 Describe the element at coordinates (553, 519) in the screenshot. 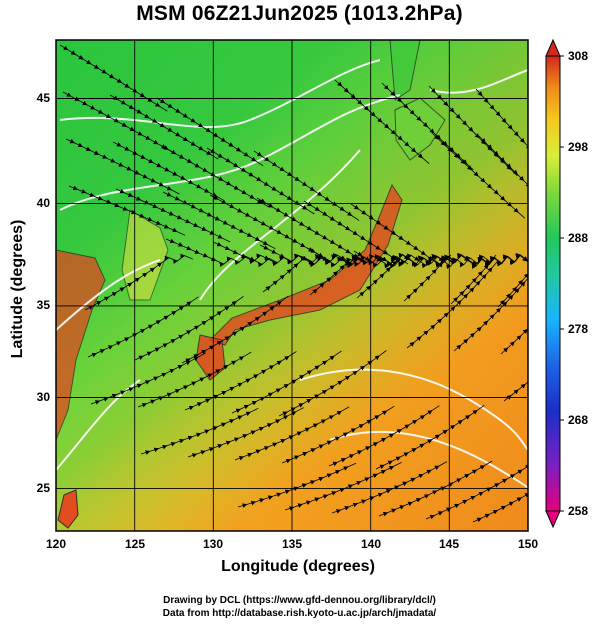

I see `colorbar-bottom-triangle` at that location.